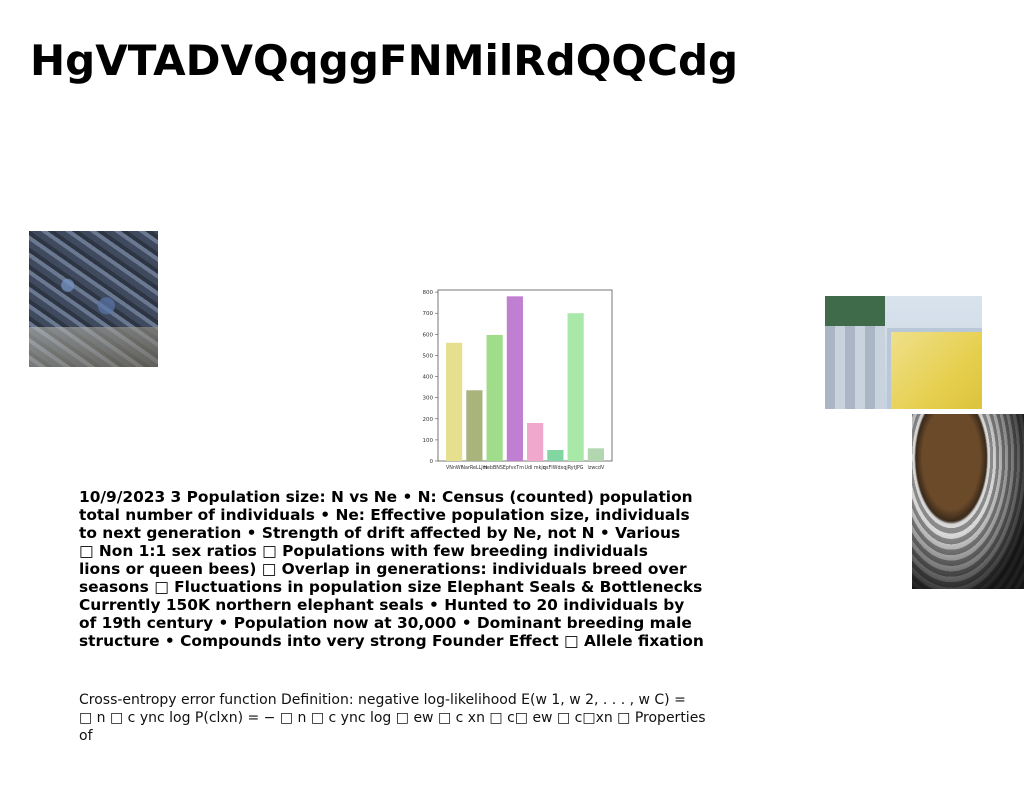 This screenshot has height=788, width=1024. I want to click on tunnel-photo, so click(968, 501).